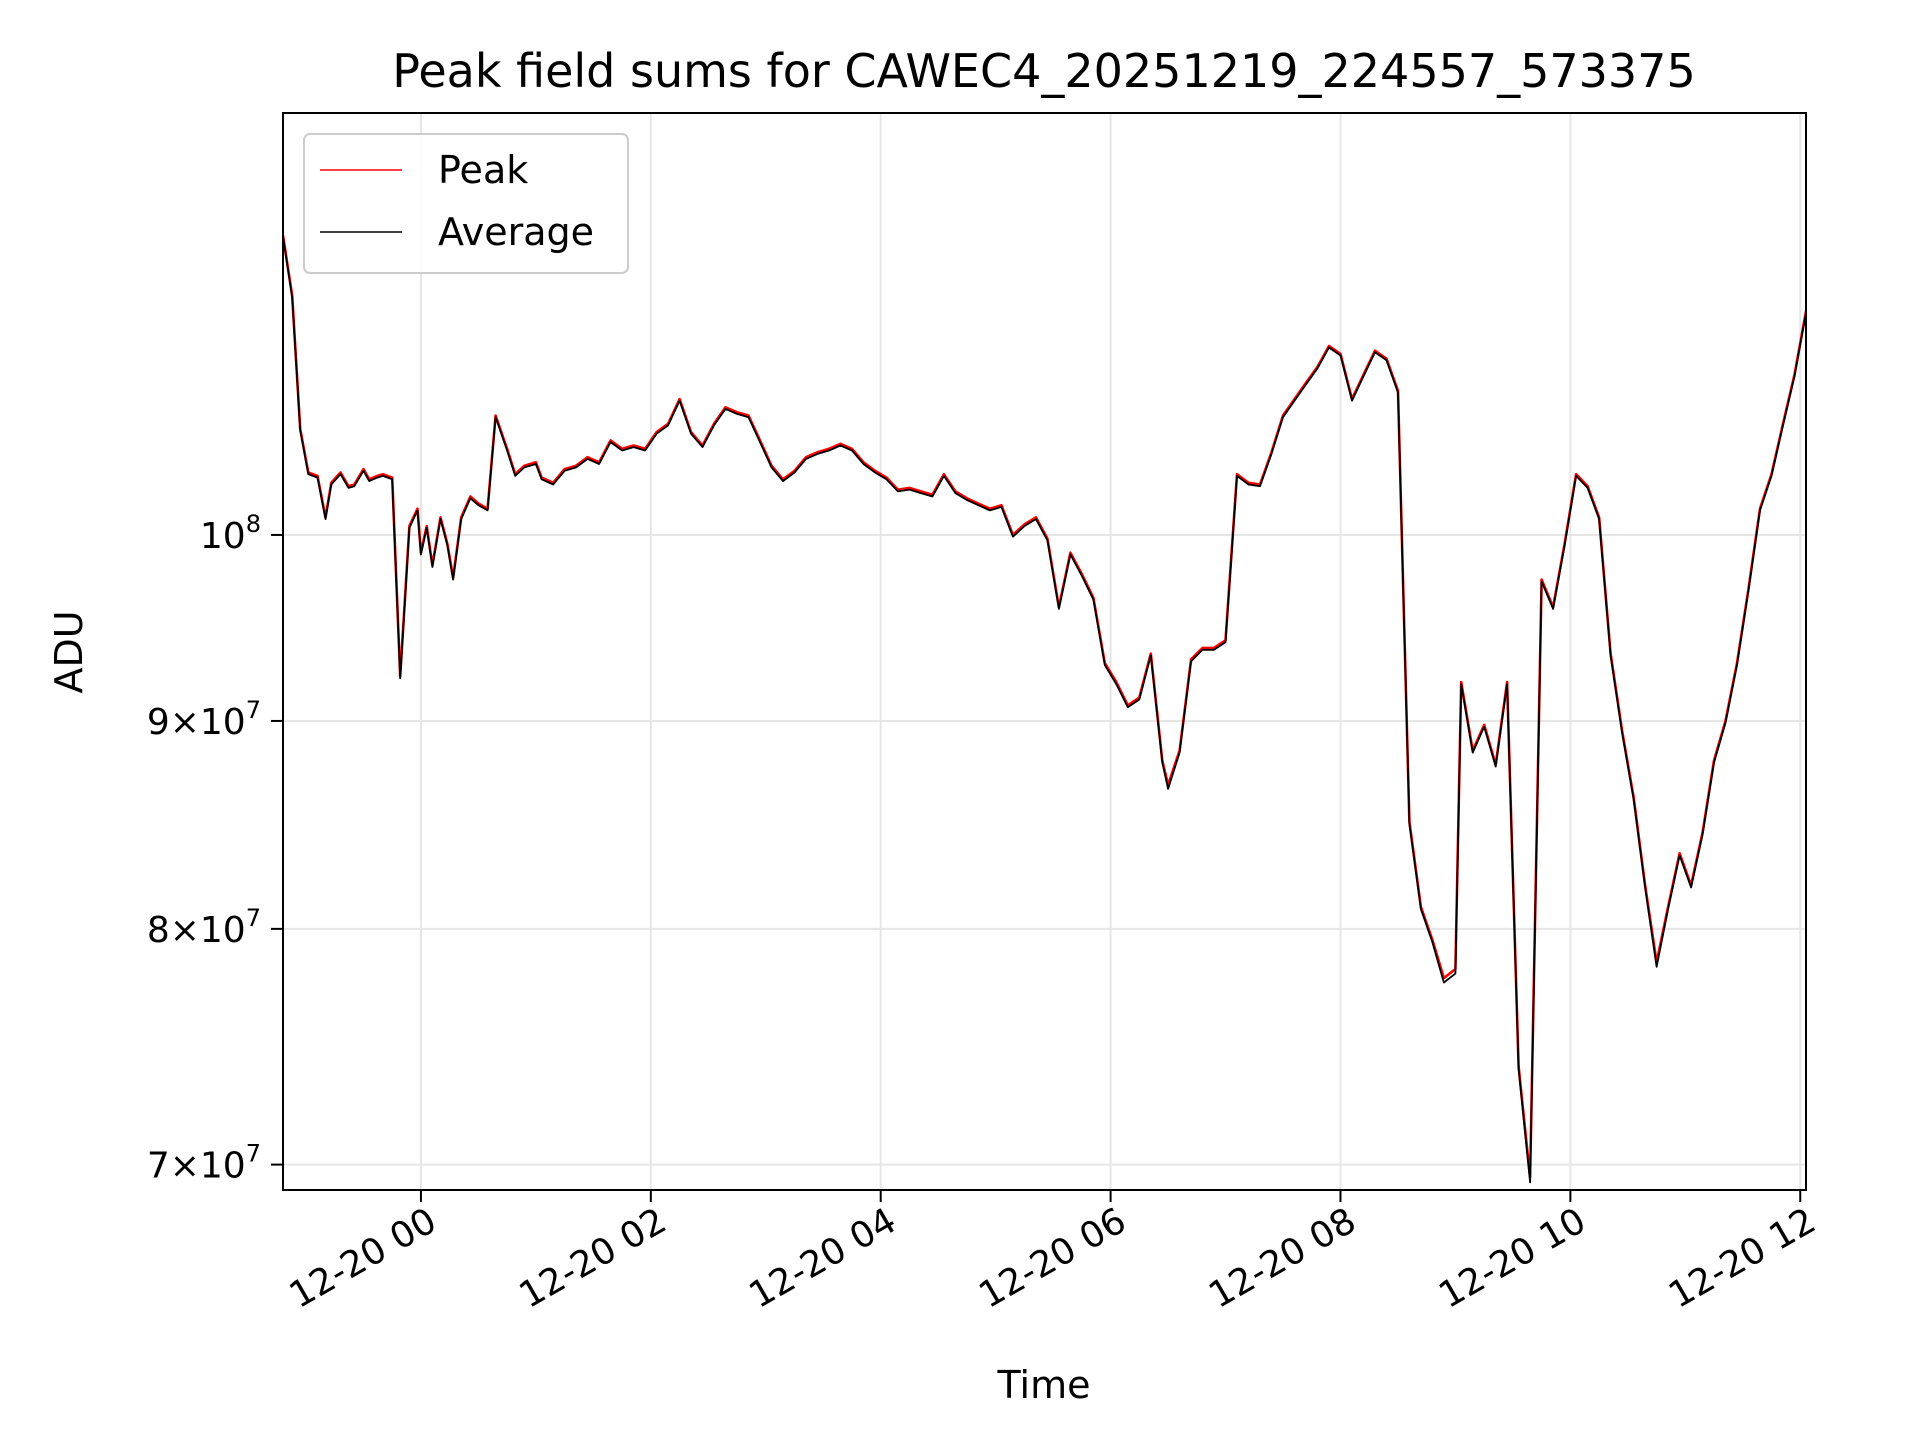  What do you see at coordinates (204, 1163) in the screenshot?
I see `y-tick-label-3: 7×107` at bounding box center [204, 1163].